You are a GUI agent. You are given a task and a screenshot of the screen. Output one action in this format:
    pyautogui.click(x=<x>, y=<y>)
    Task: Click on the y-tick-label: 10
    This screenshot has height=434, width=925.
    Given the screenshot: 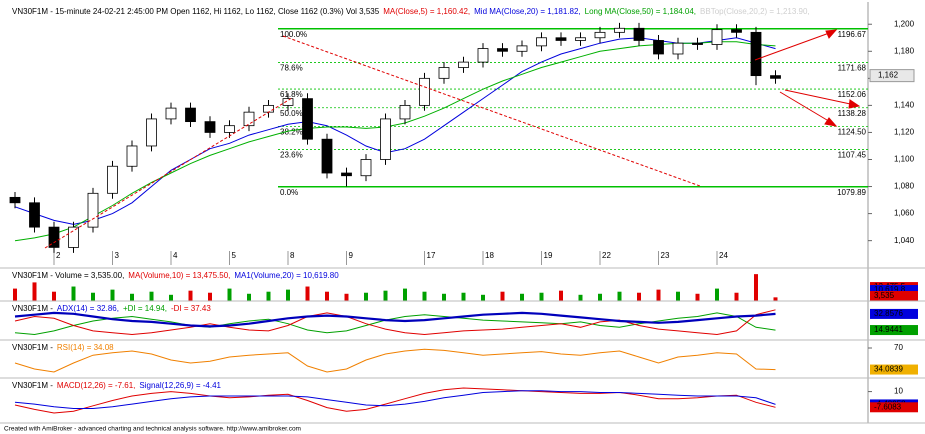 What is the action you would take?
    pyautogui.click(x=898, y=391)
    